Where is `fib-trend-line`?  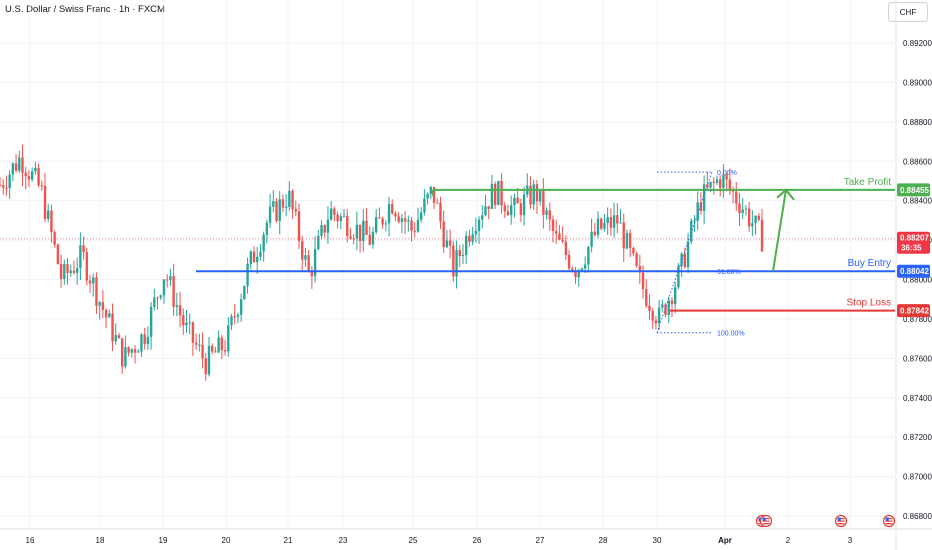 fib-trend-line is located at coordinates (684, 252).